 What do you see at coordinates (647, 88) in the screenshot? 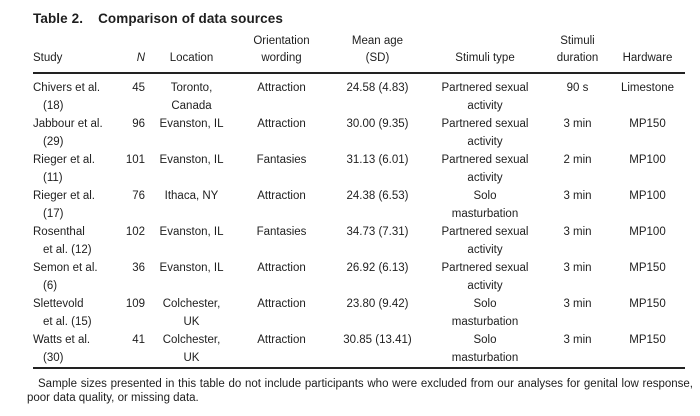
I see `cell-hardware: Limestone` at bounding box center [647, 88].